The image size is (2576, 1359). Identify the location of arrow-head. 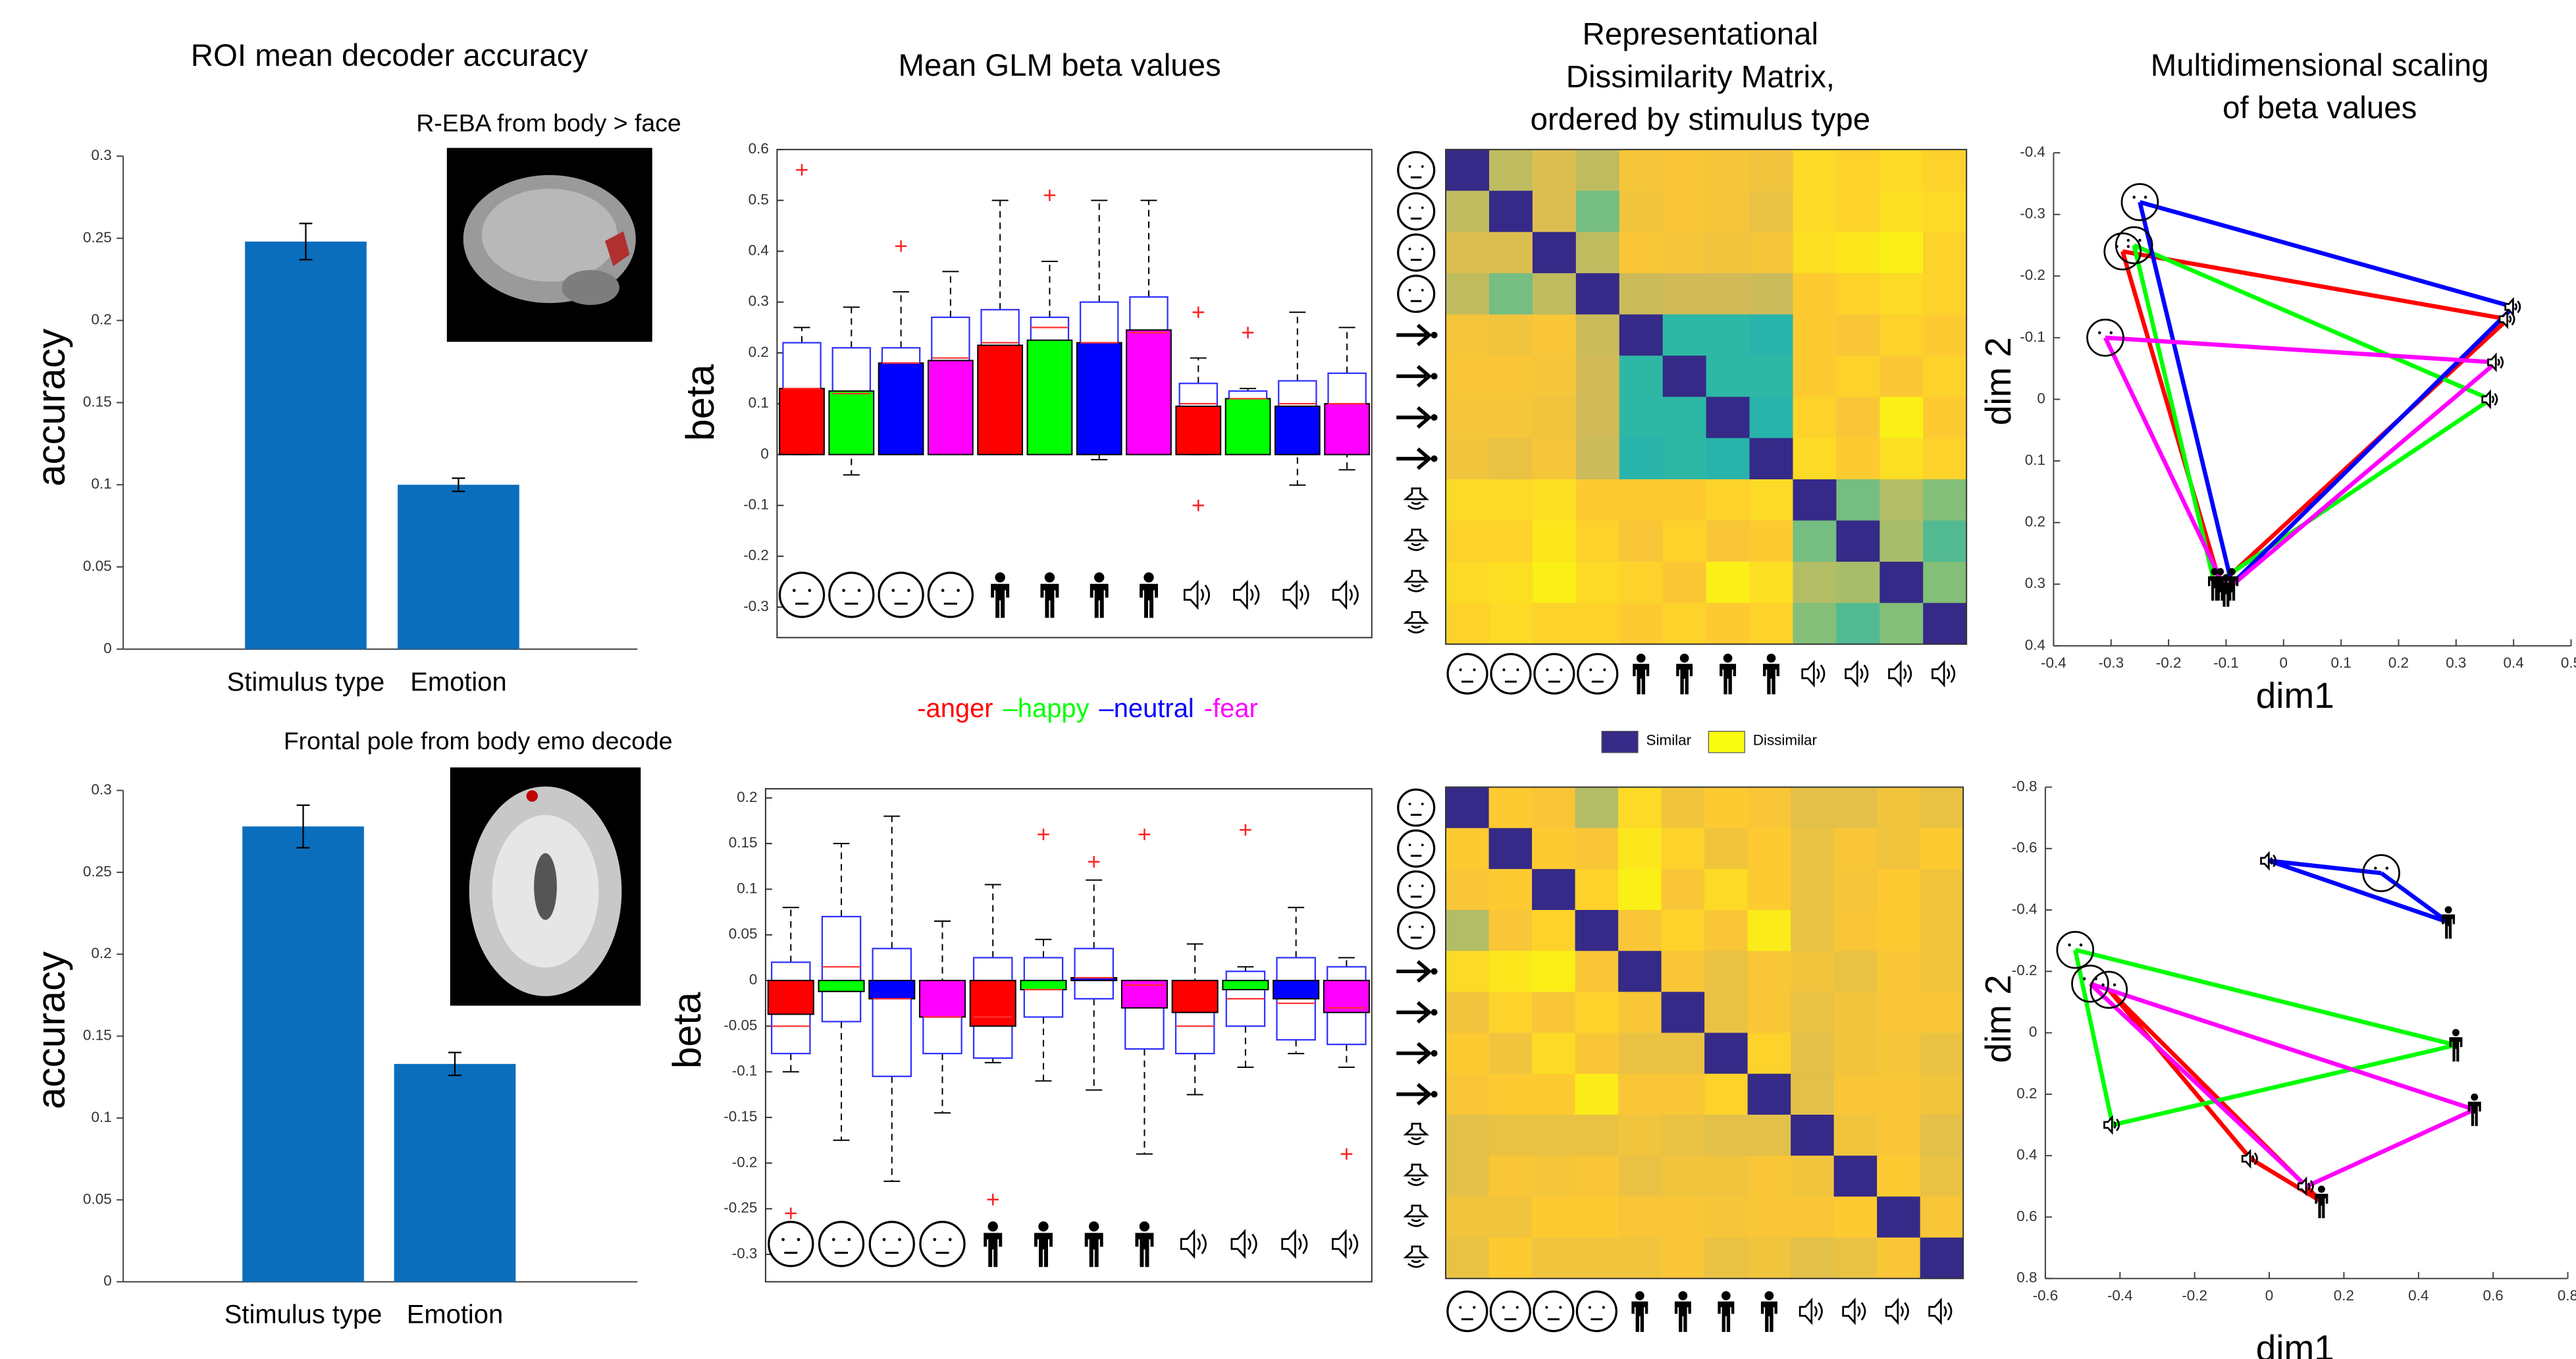
(1424, 971).